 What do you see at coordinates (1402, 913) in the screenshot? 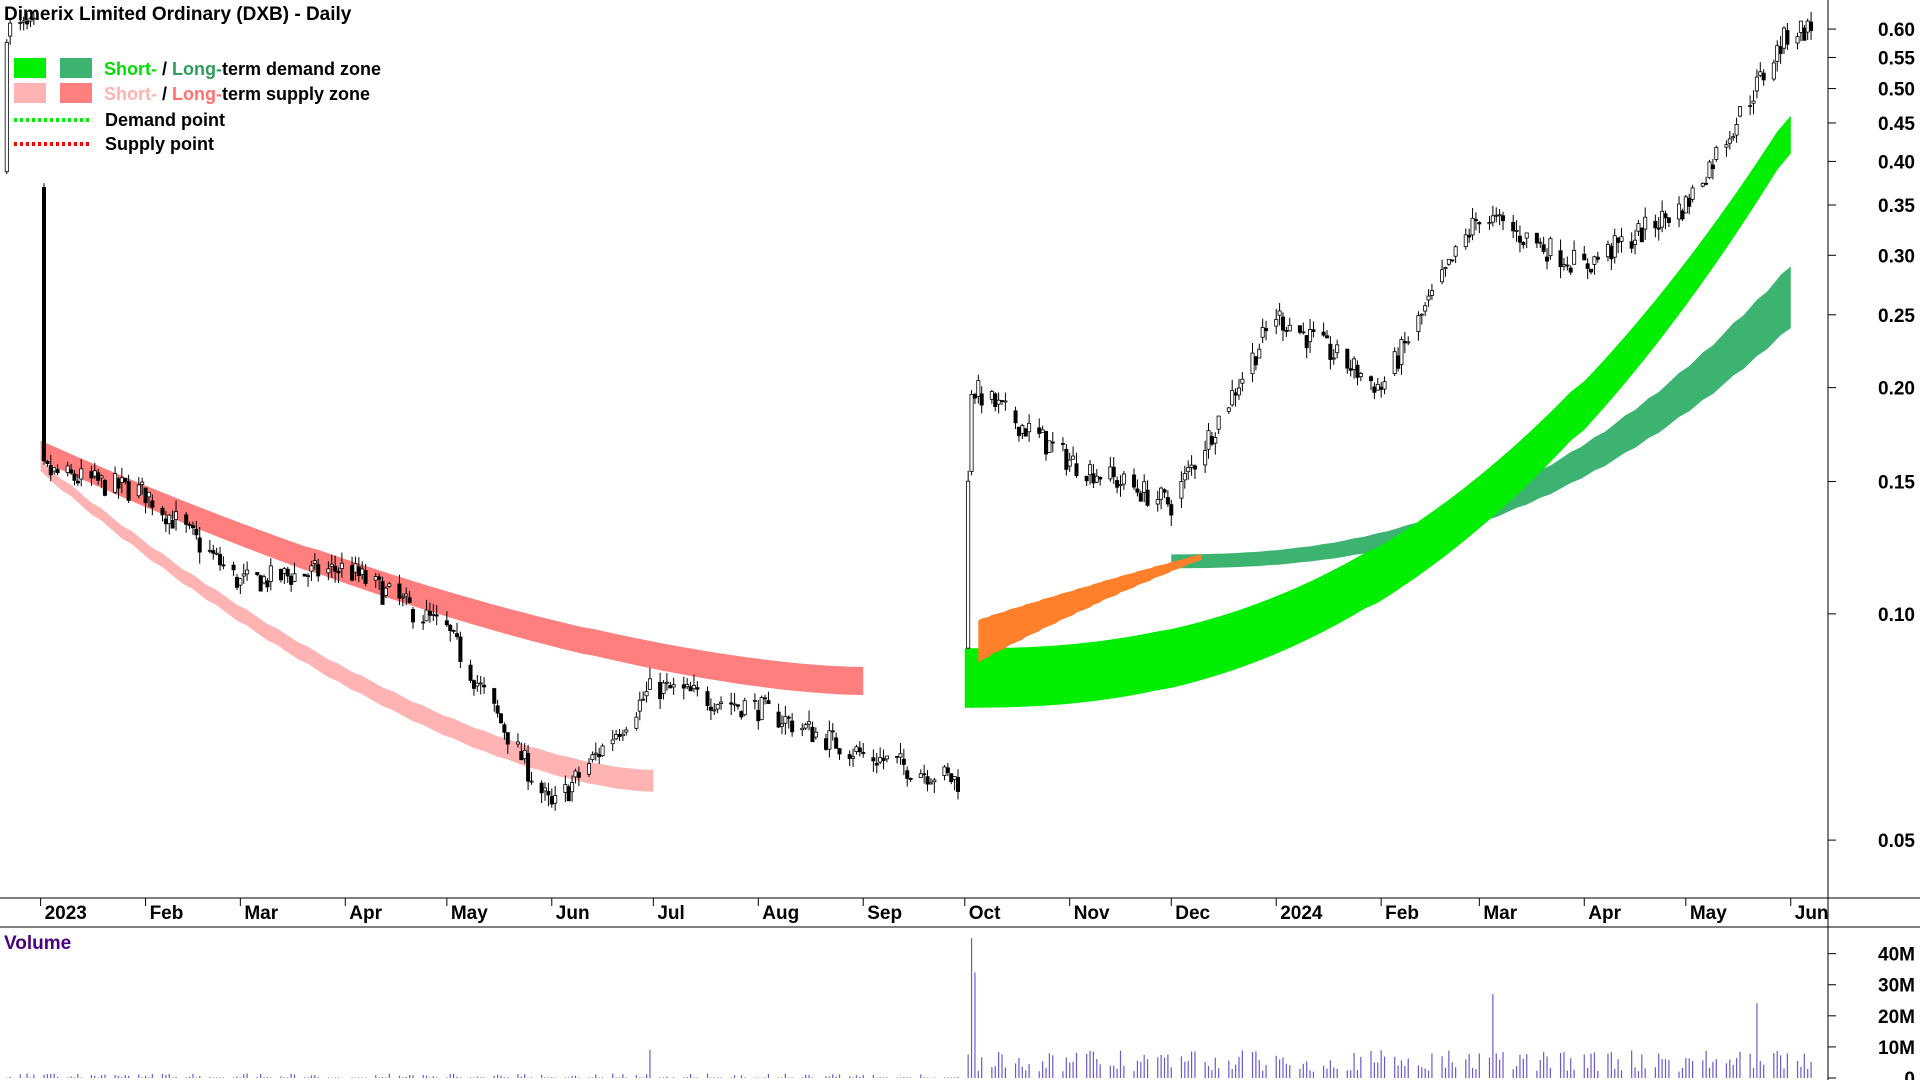
I see `time-tick-label: Feb` at bounding box center [1402, 913].